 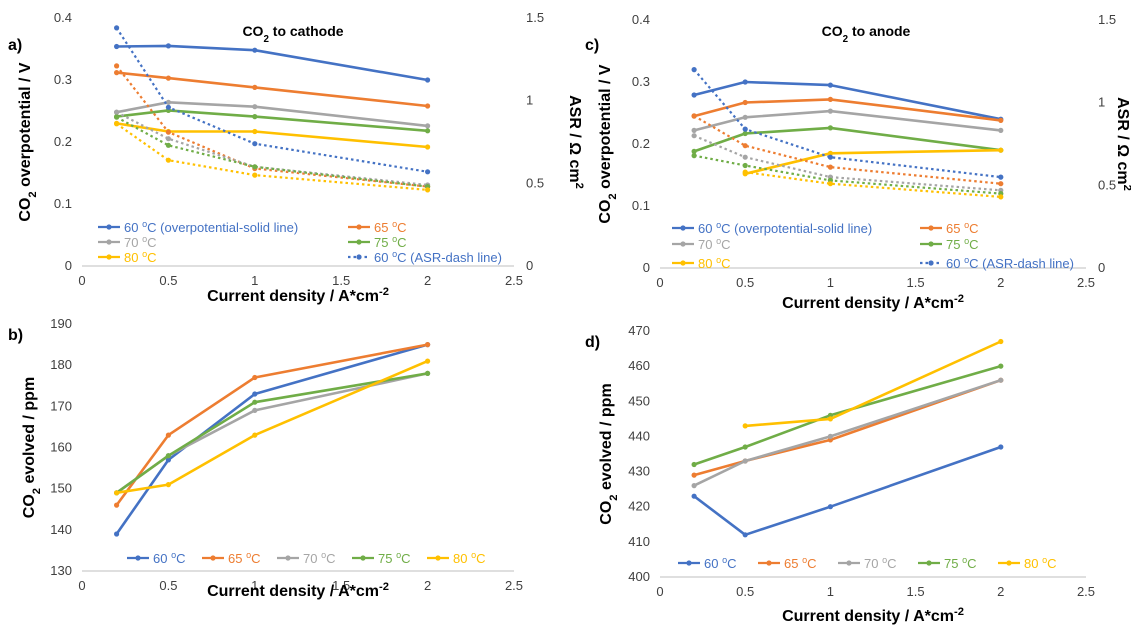 What do you see at coordinates (641, 81) in the screenshot?
I see `y-tick-label: 0.3` at bounding box center [641, 81].